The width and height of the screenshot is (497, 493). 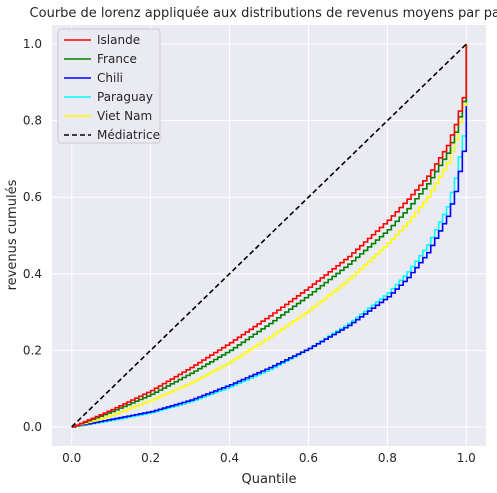 I want to click on x-tick-label: 0.6, so click(x=308, y=458).